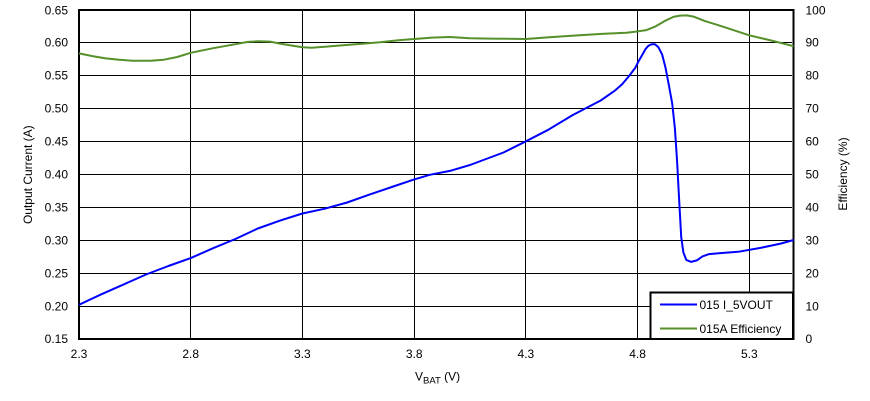 Image resolution: width=870 pixels, height=401 pixels. Describe the element at coordinates (637, 354) in the screenshot. I see `svg-text: 4.8` at that location.